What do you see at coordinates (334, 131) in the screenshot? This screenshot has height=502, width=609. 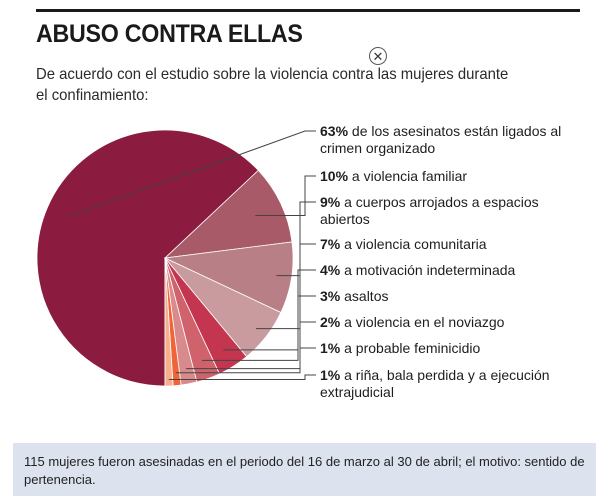 I see `slice-percent-0: 63%` at bounding box center [334, 131].